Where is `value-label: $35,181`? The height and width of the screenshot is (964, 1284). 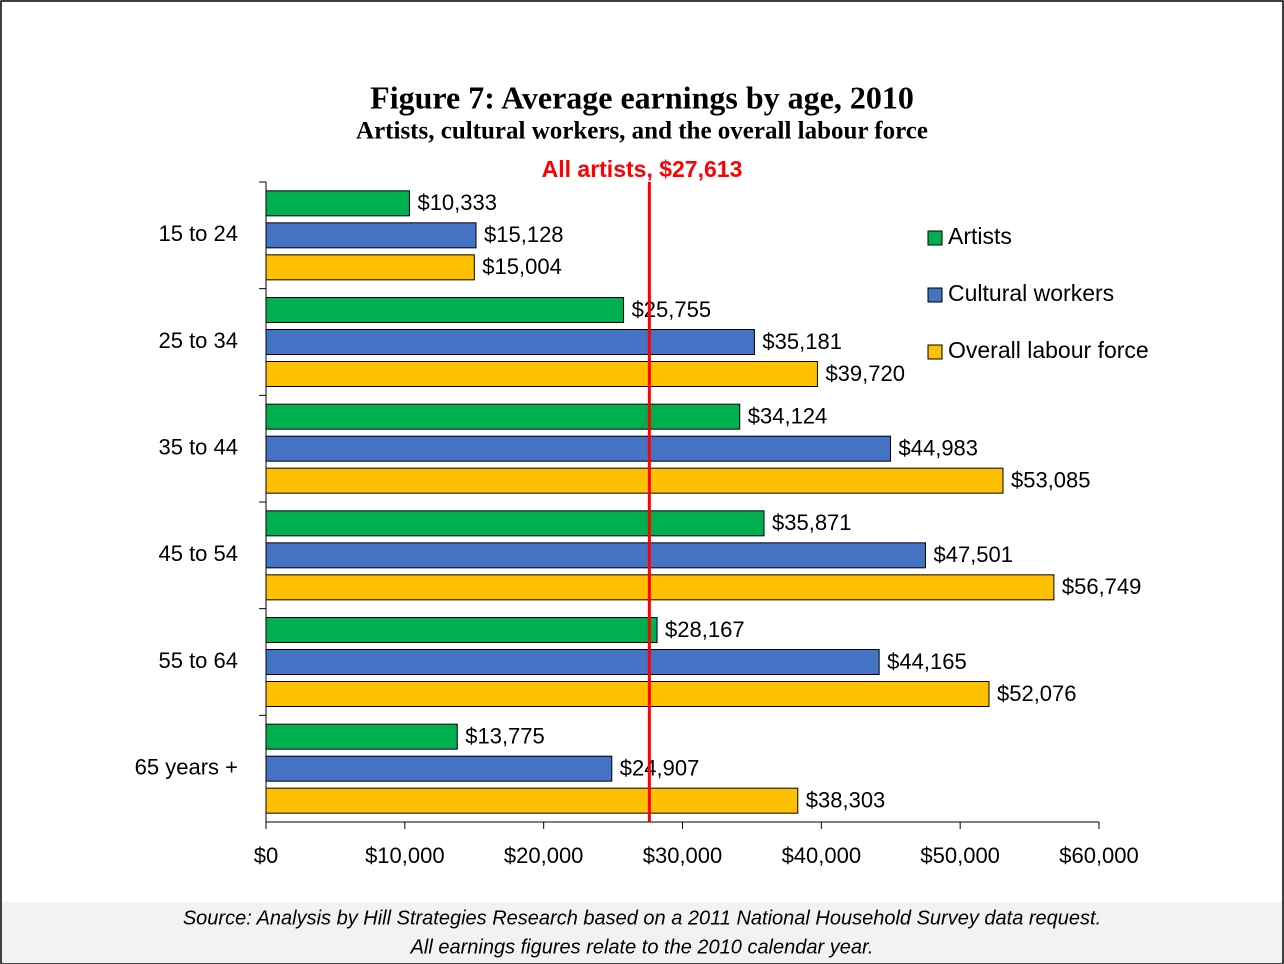 value-label: $35,181 is located at coordinates (802, 341).